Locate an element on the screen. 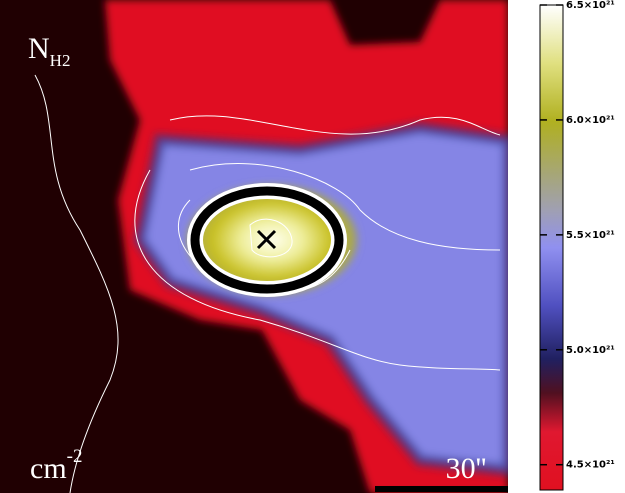  scale-bar-label: 30'' is located at coordinates (466, 468).